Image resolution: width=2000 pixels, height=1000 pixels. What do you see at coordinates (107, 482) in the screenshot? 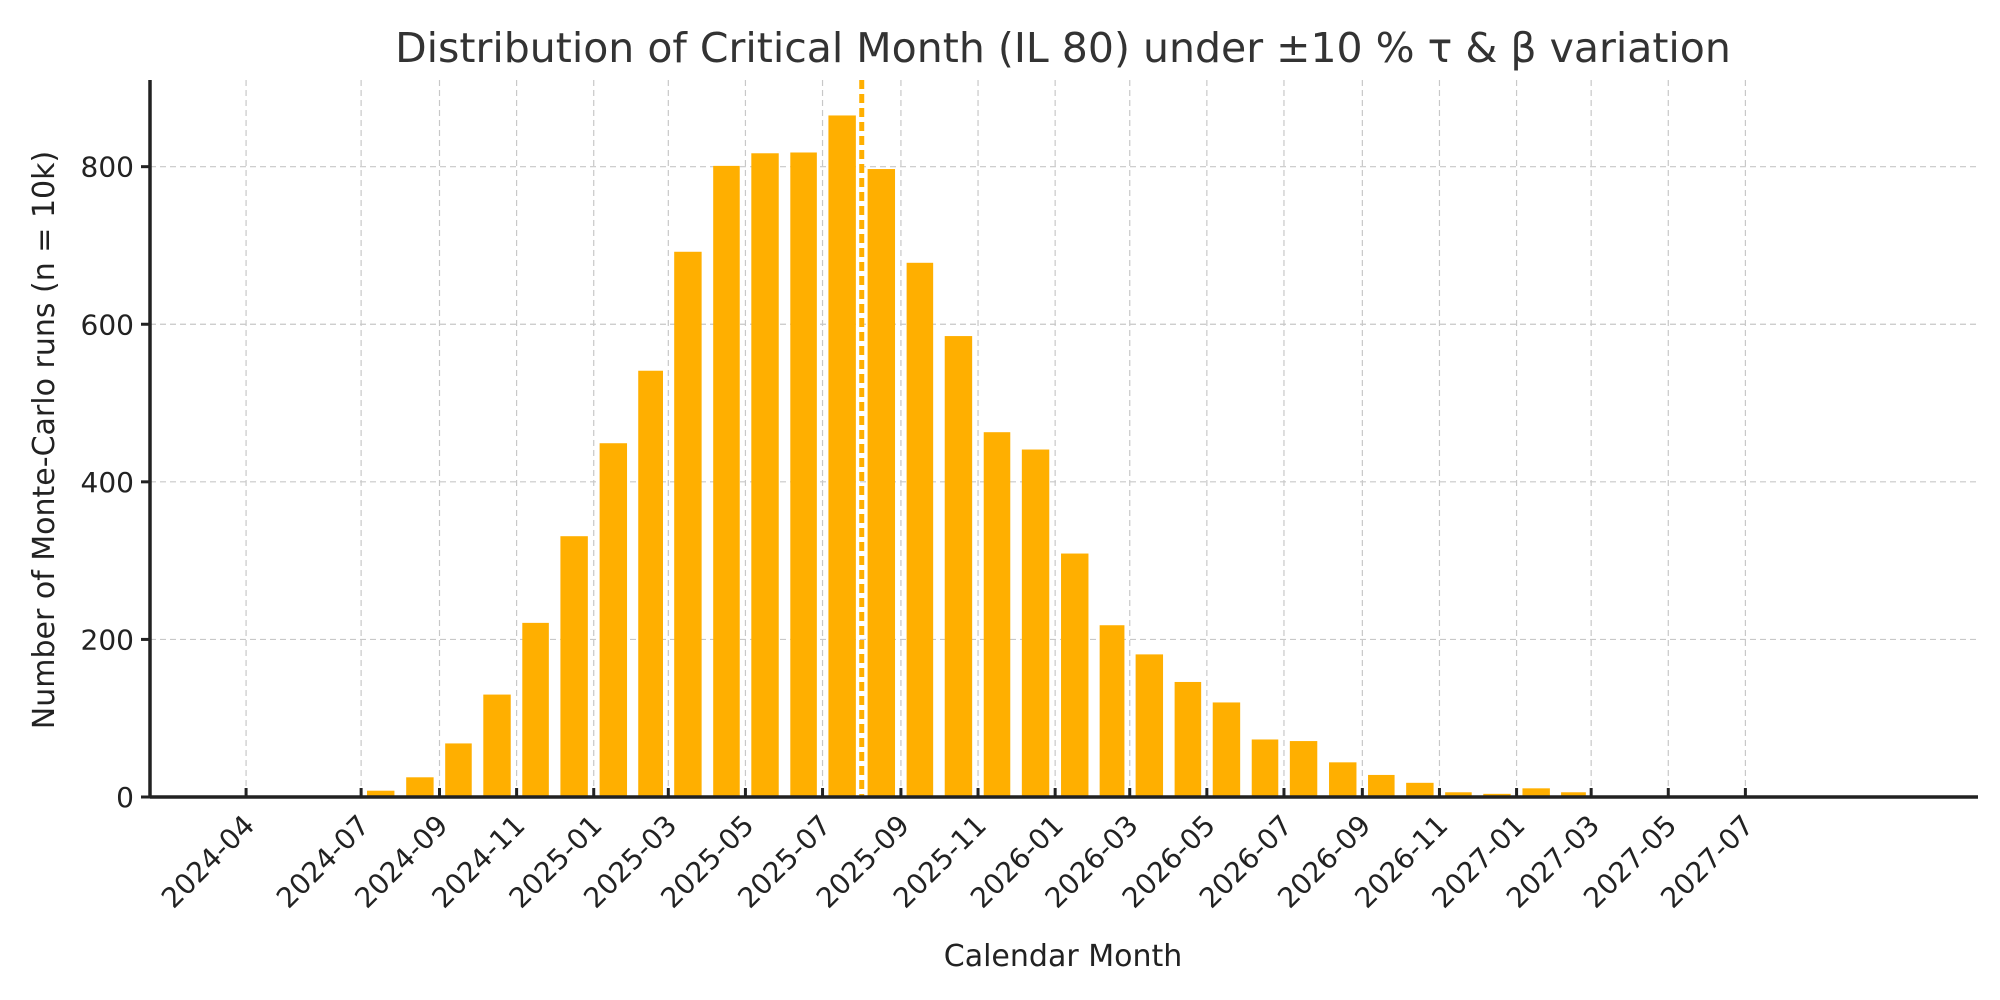
I see `y-tick-label: 400` at bounding box center [107, 482].